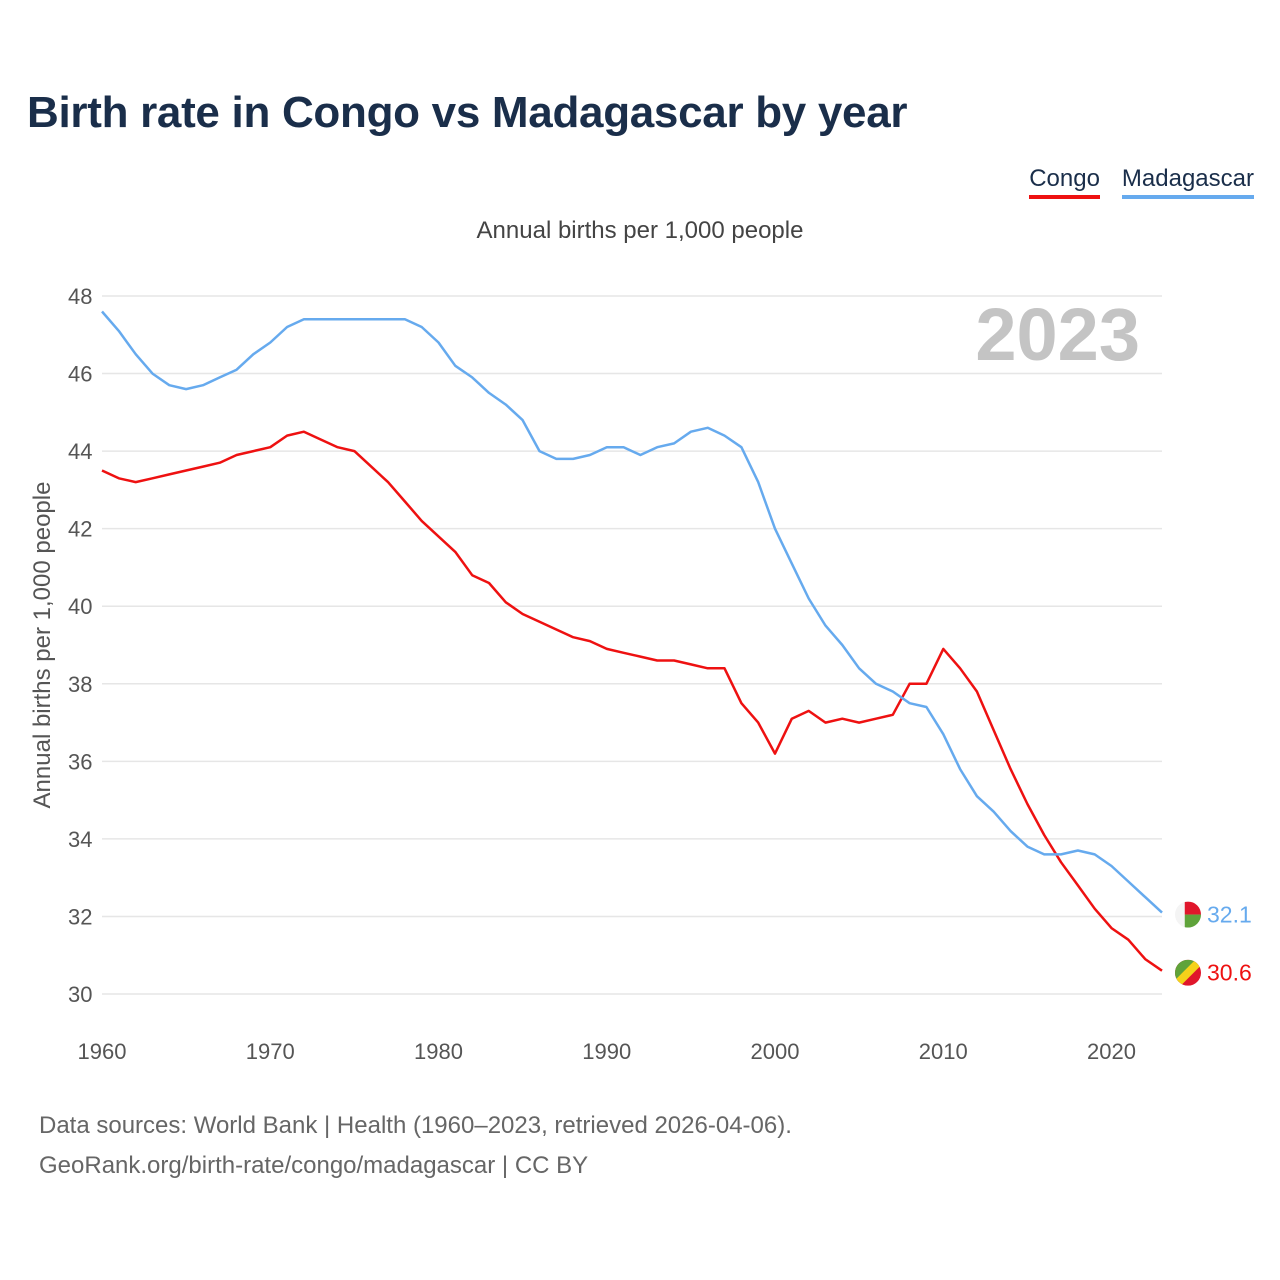 The height and width of the screenshot is (1280, 1280). What do you see at coordinates (1187, 182) in the screenshot?
I see `legend-item-madagascar: Madagascar` at bounding box center [1187, 182].